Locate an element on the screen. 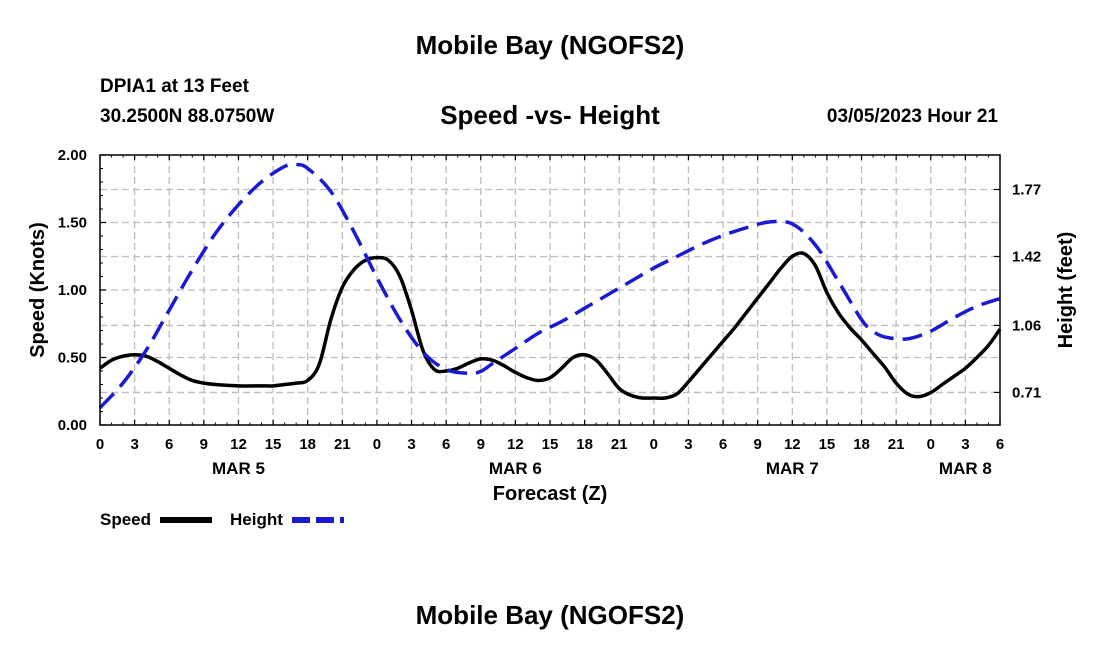 This screenshot has height=650, width=1100. x-date-label: MAR 8 is located at coordinates (965, 468).